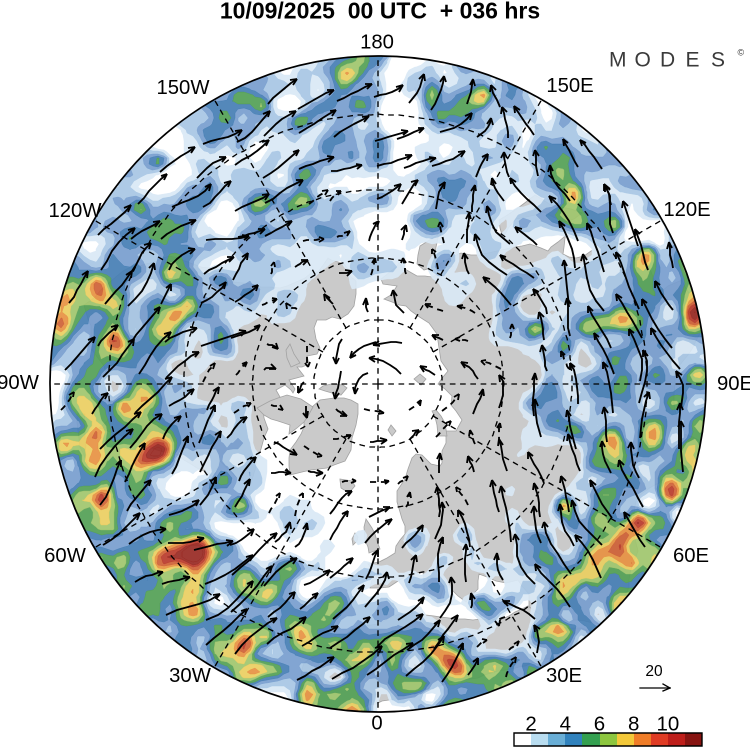 This screenshot has height=747, width=750. Describe the element at coordinates (76, 211) in the screenshot. I see `svg-text: 120W` at that location.